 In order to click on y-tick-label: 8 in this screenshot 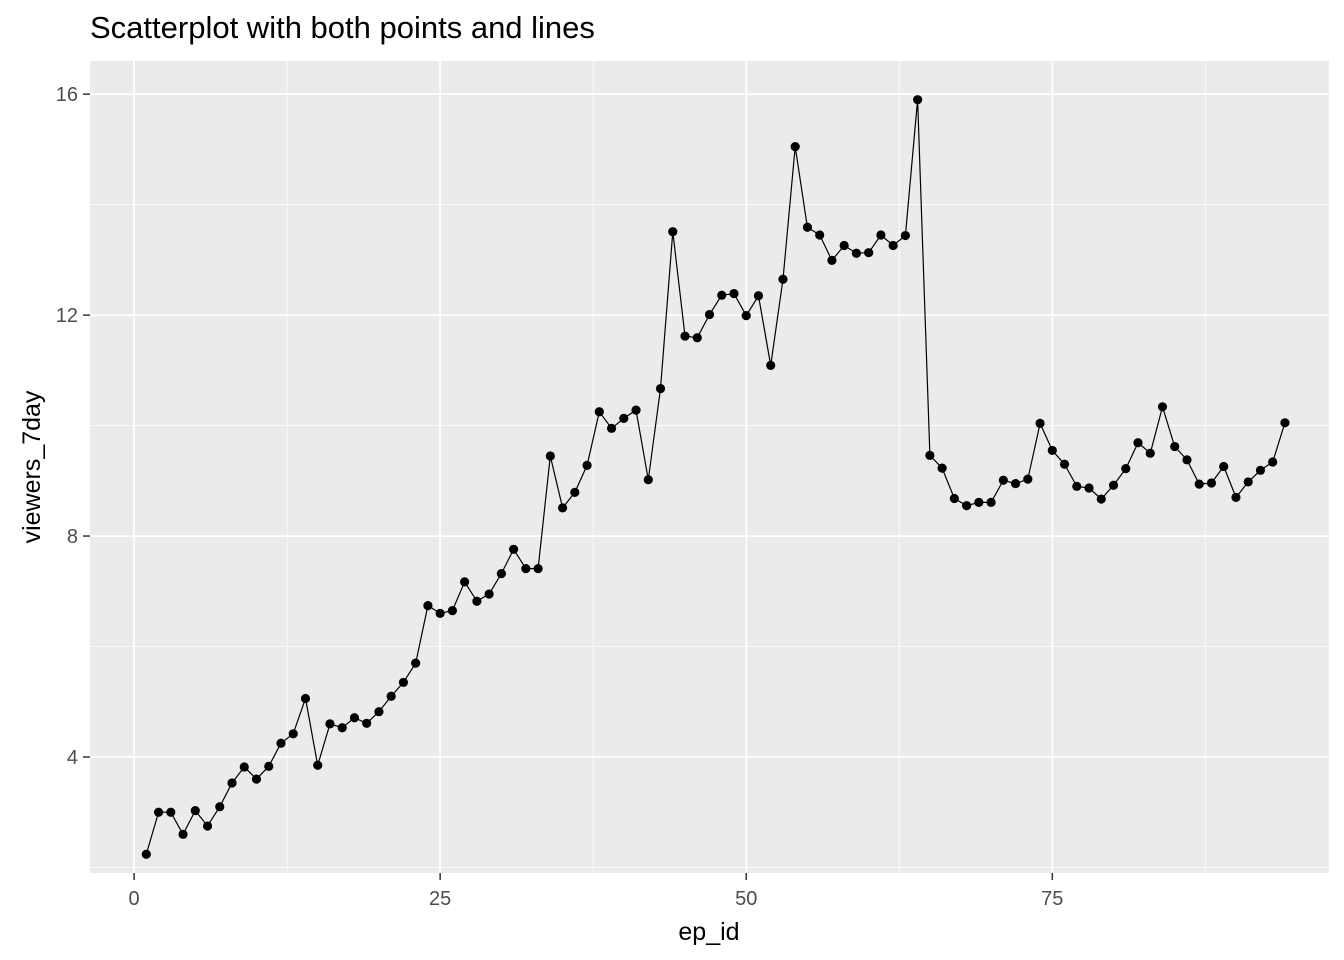, I will do `click(72, 537)`.